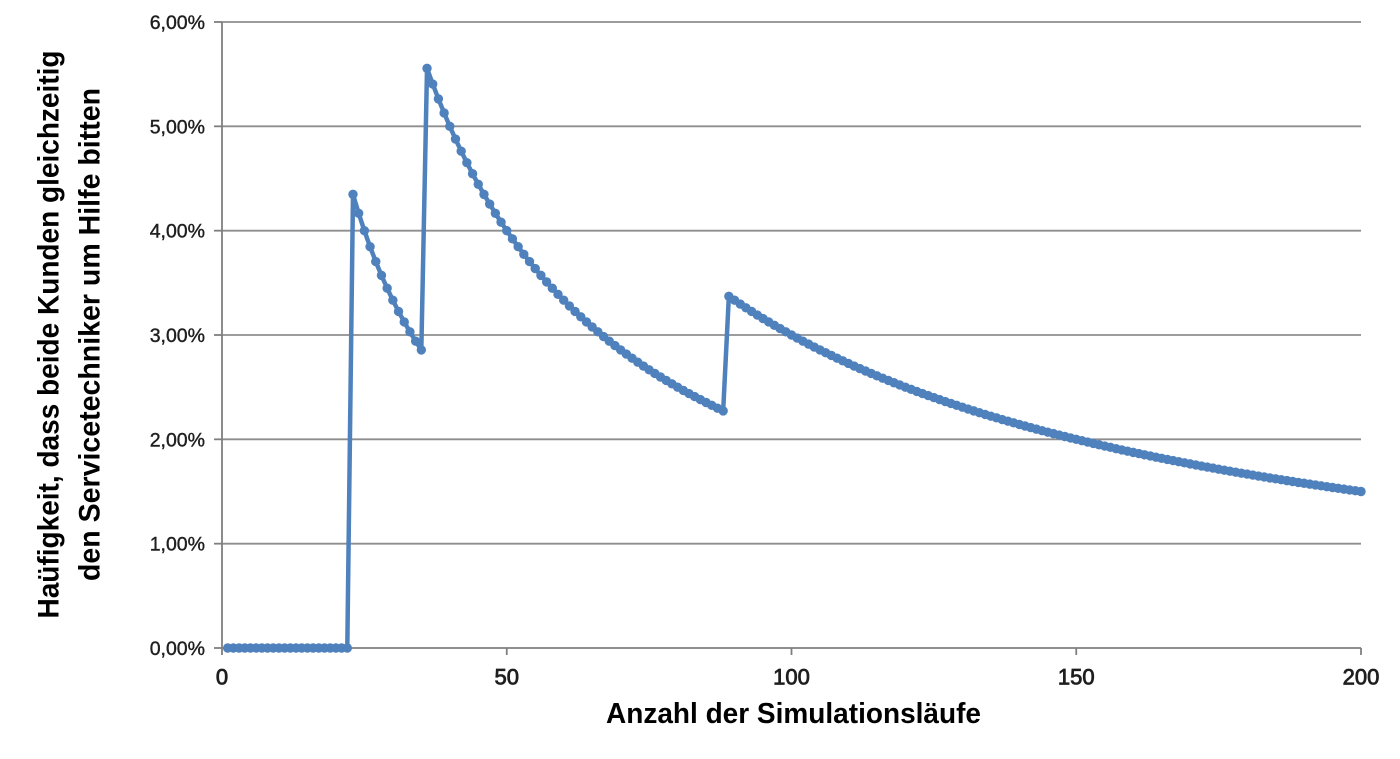 Image resolution: width=1400 pixels, height=759 pixels. Describe the element at coordinates (791, 677) in the screenshot. I see `svg-text: 100` at that location.